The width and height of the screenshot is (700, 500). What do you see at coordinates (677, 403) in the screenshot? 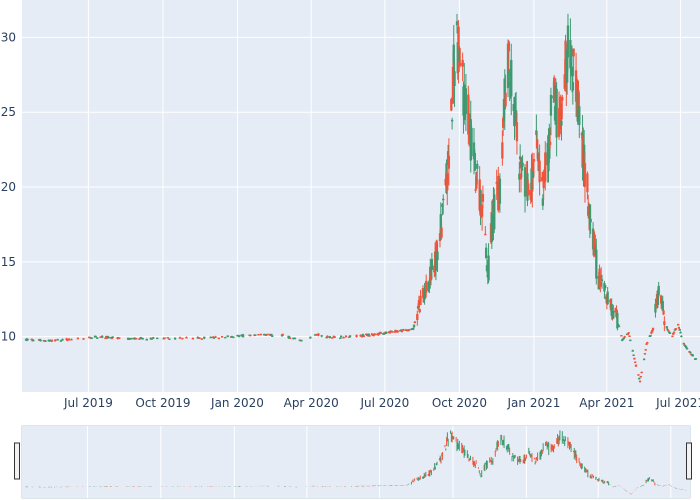
I see `x-tick-label: Jul 2021` at bounding box center [677, 403].